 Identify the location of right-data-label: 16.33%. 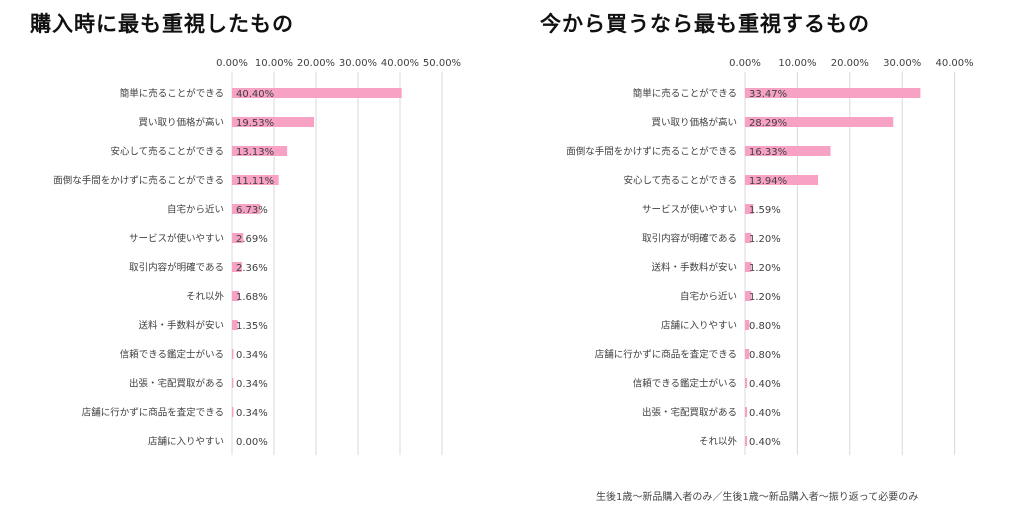
(768, 152).